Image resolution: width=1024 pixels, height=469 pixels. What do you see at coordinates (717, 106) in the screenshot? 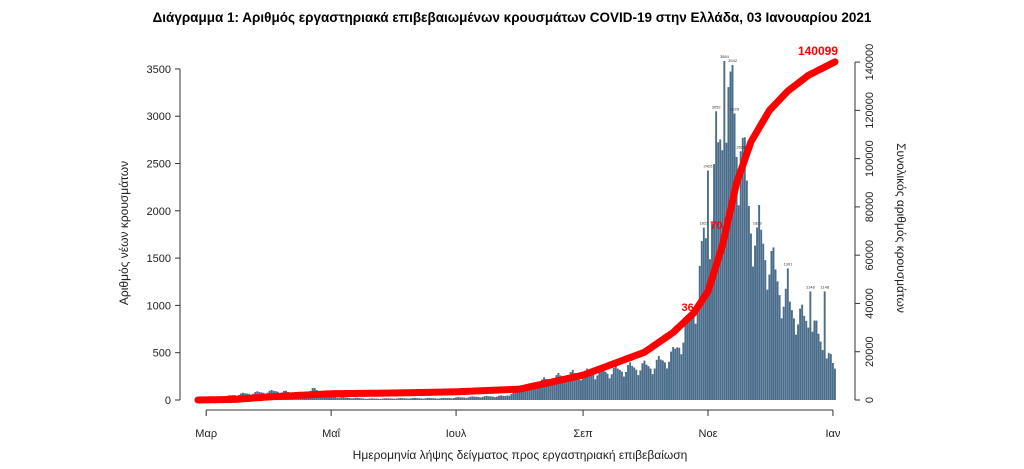
I see `bar-value-label: 3052` at bounding box center [717, 106].